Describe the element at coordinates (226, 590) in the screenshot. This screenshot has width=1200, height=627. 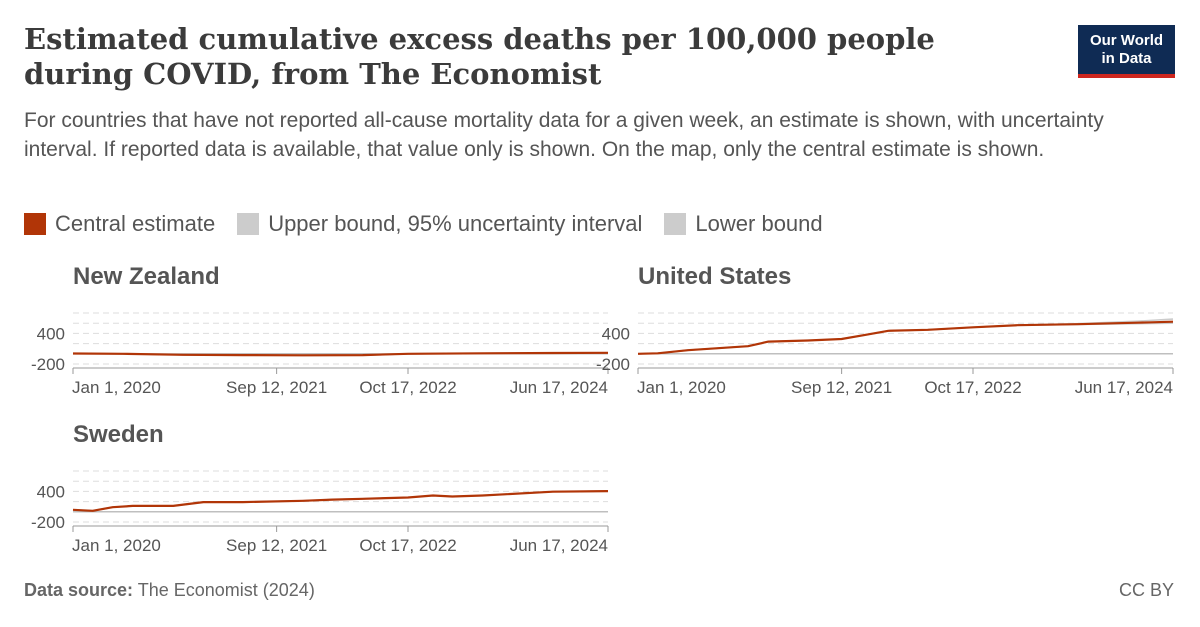
I see `source-text: The Economist (2024)` at that location.